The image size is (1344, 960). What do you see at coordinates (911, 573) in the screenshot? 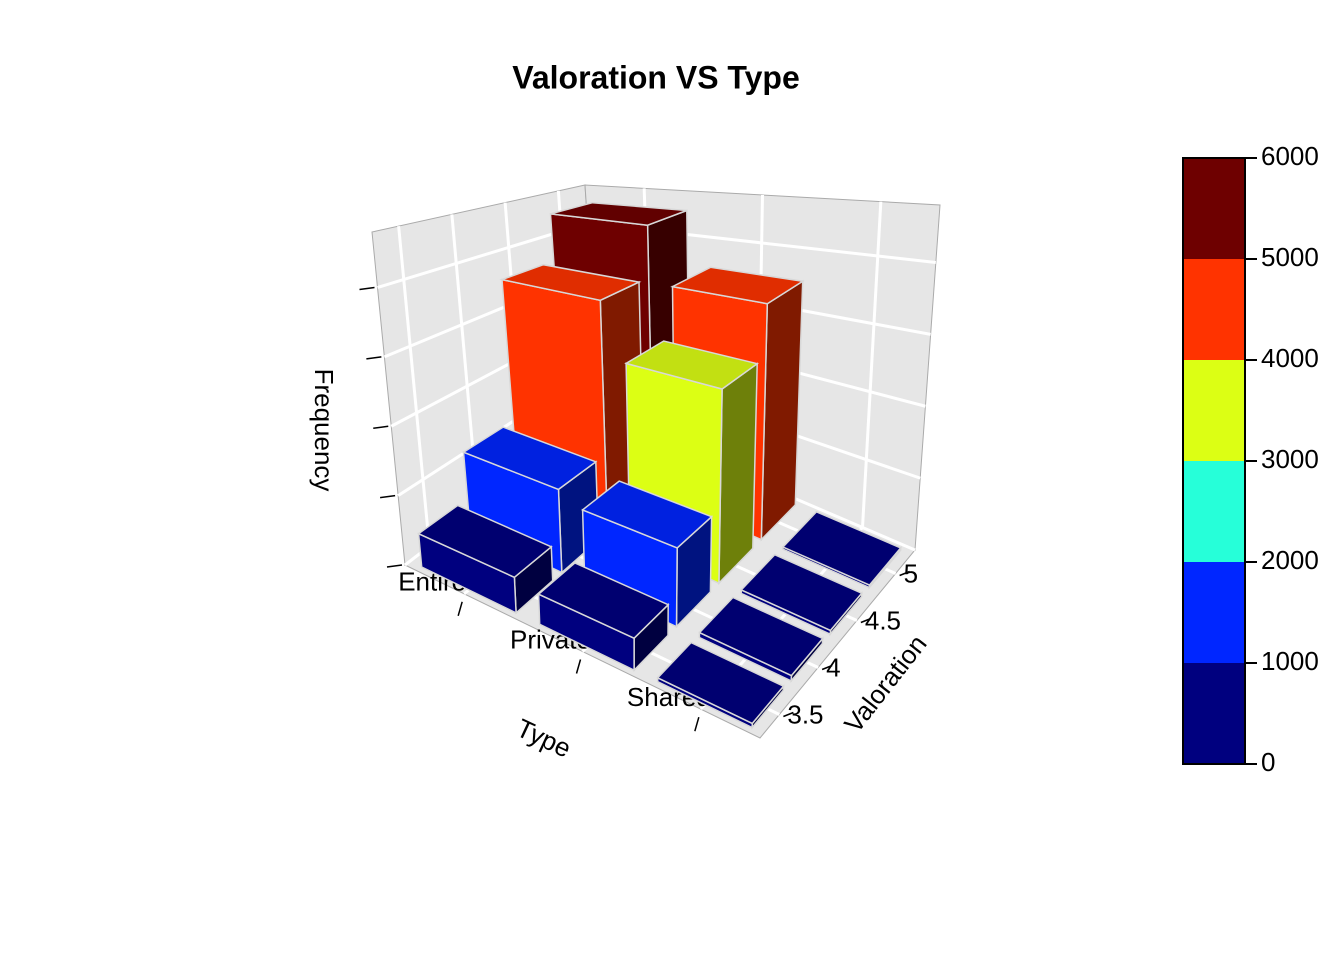
I see `y-tick-label: 5` at bounding box center [911, 573].